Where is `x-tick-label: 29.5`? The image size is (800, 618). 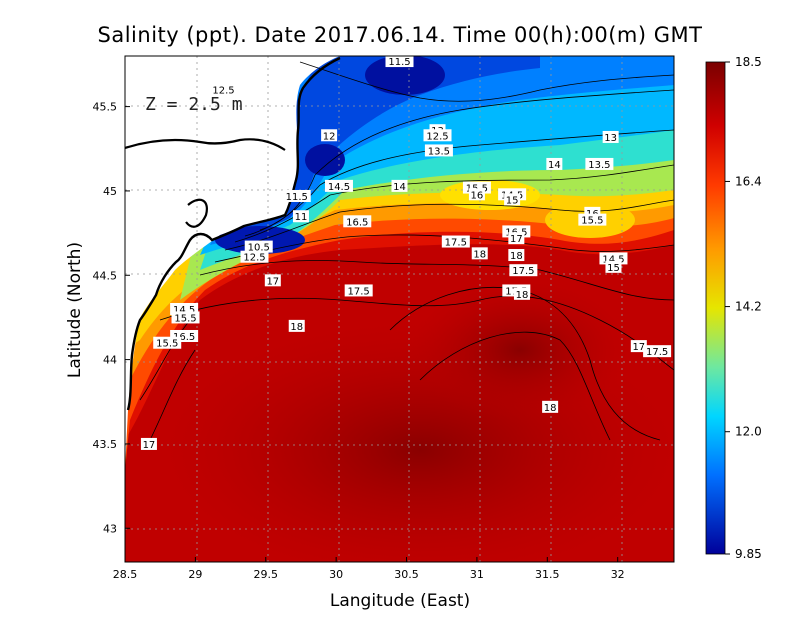
x-tick-label: 29.5 is located at coordinates (266, 574).